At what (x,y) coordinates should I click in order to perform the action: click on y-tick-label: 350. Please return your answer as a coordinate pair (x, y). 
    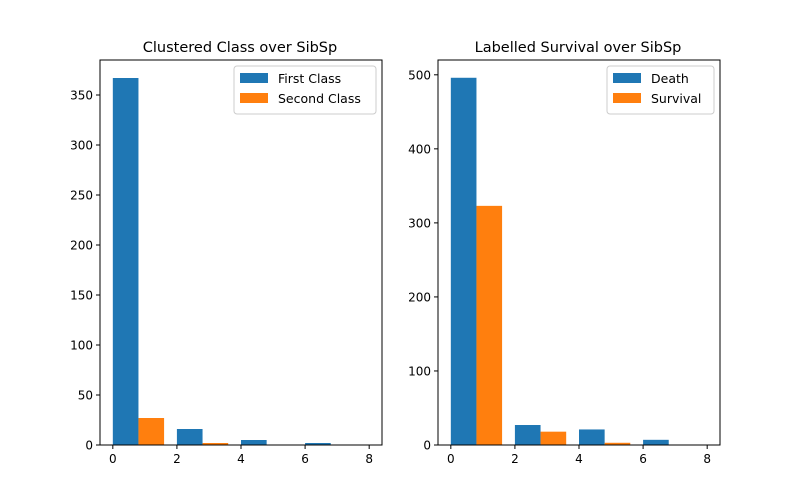
    Looking at the image, I should click on (81, 96).